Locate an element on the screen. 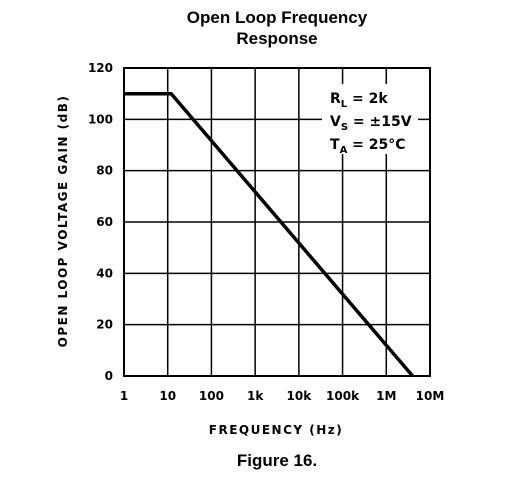  y-tick-label: 100 is located at coordinates (100, 119).